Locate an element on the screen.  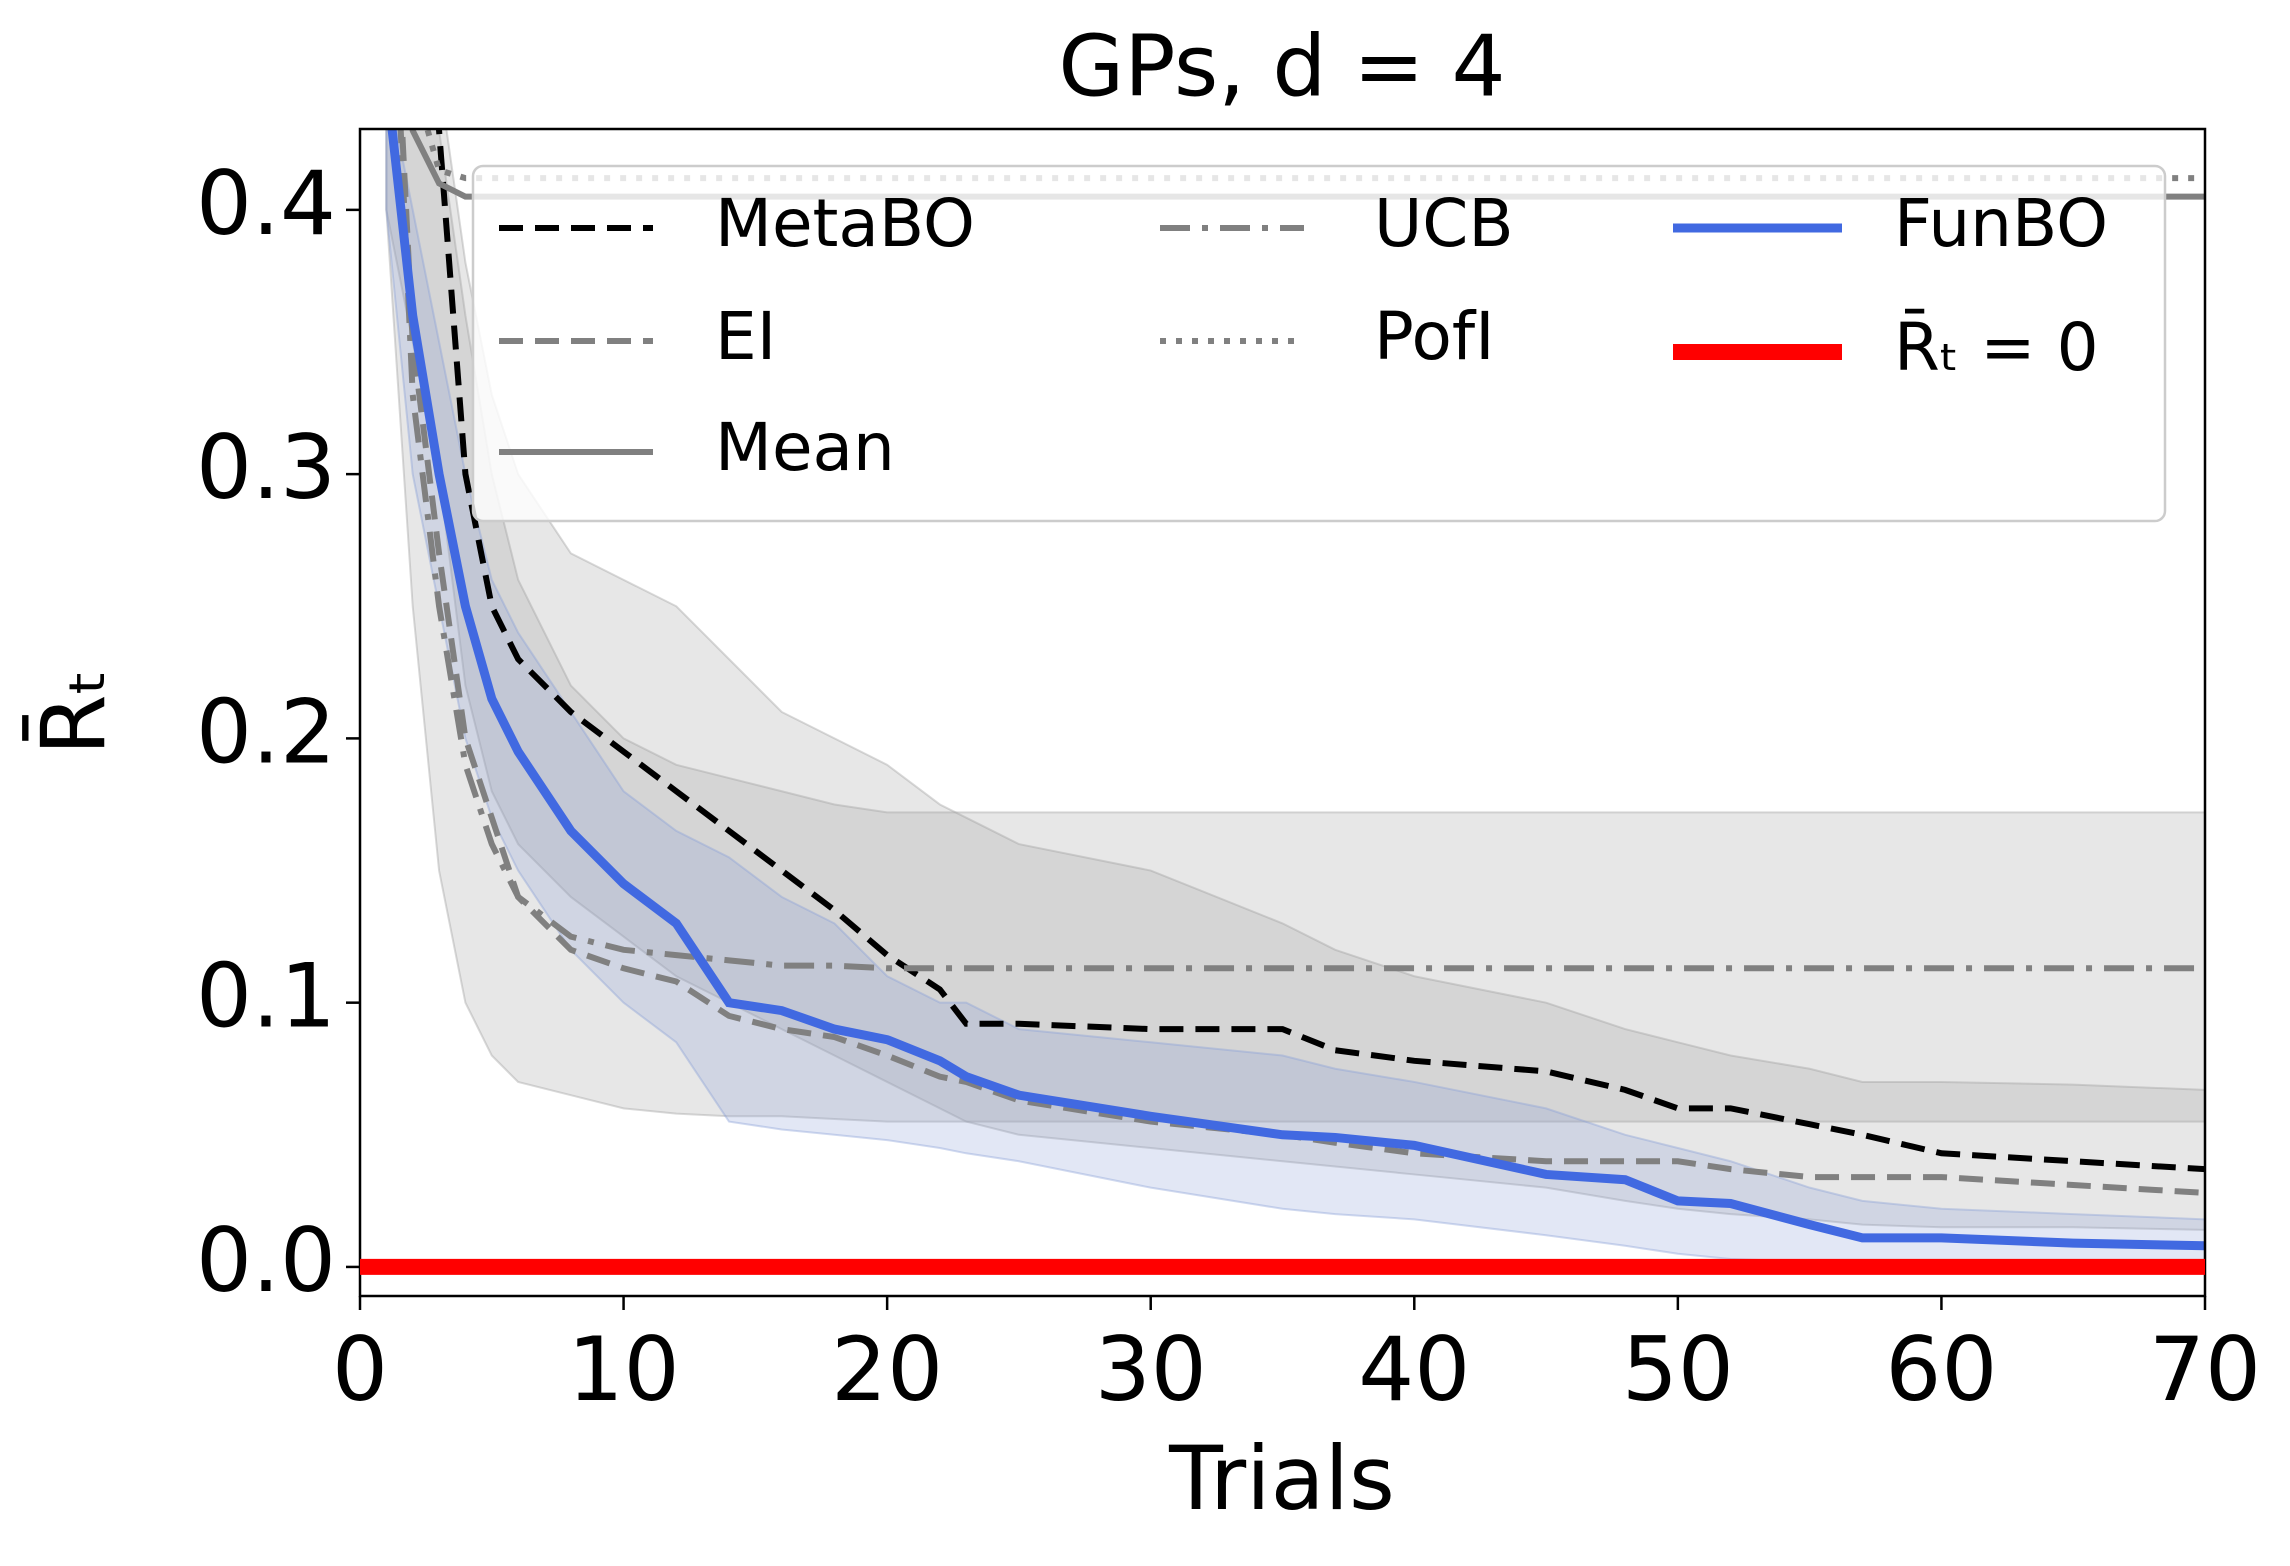
y-tick-label: 0.0 is located at coordinates (266, 1260).